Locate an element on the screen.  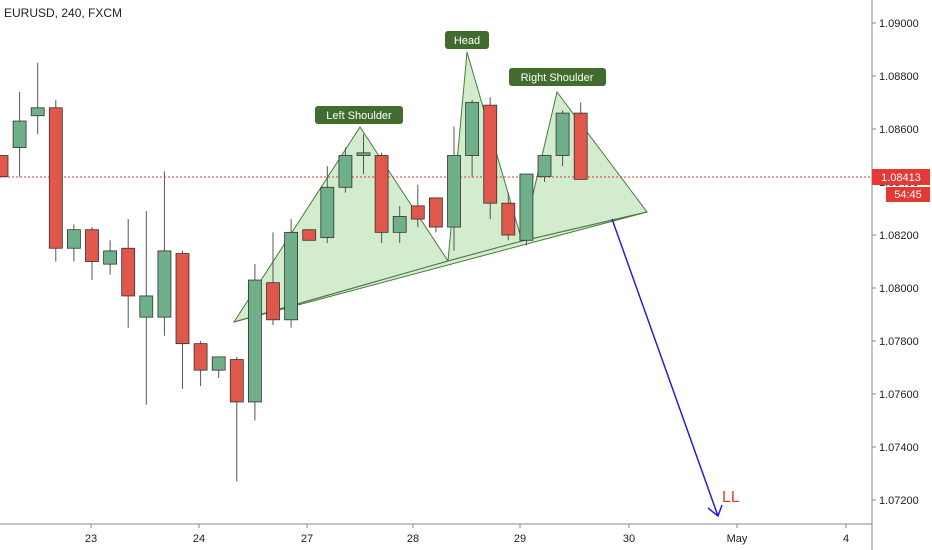
time-tick-label: 27 is located at coordinates (307, 539).